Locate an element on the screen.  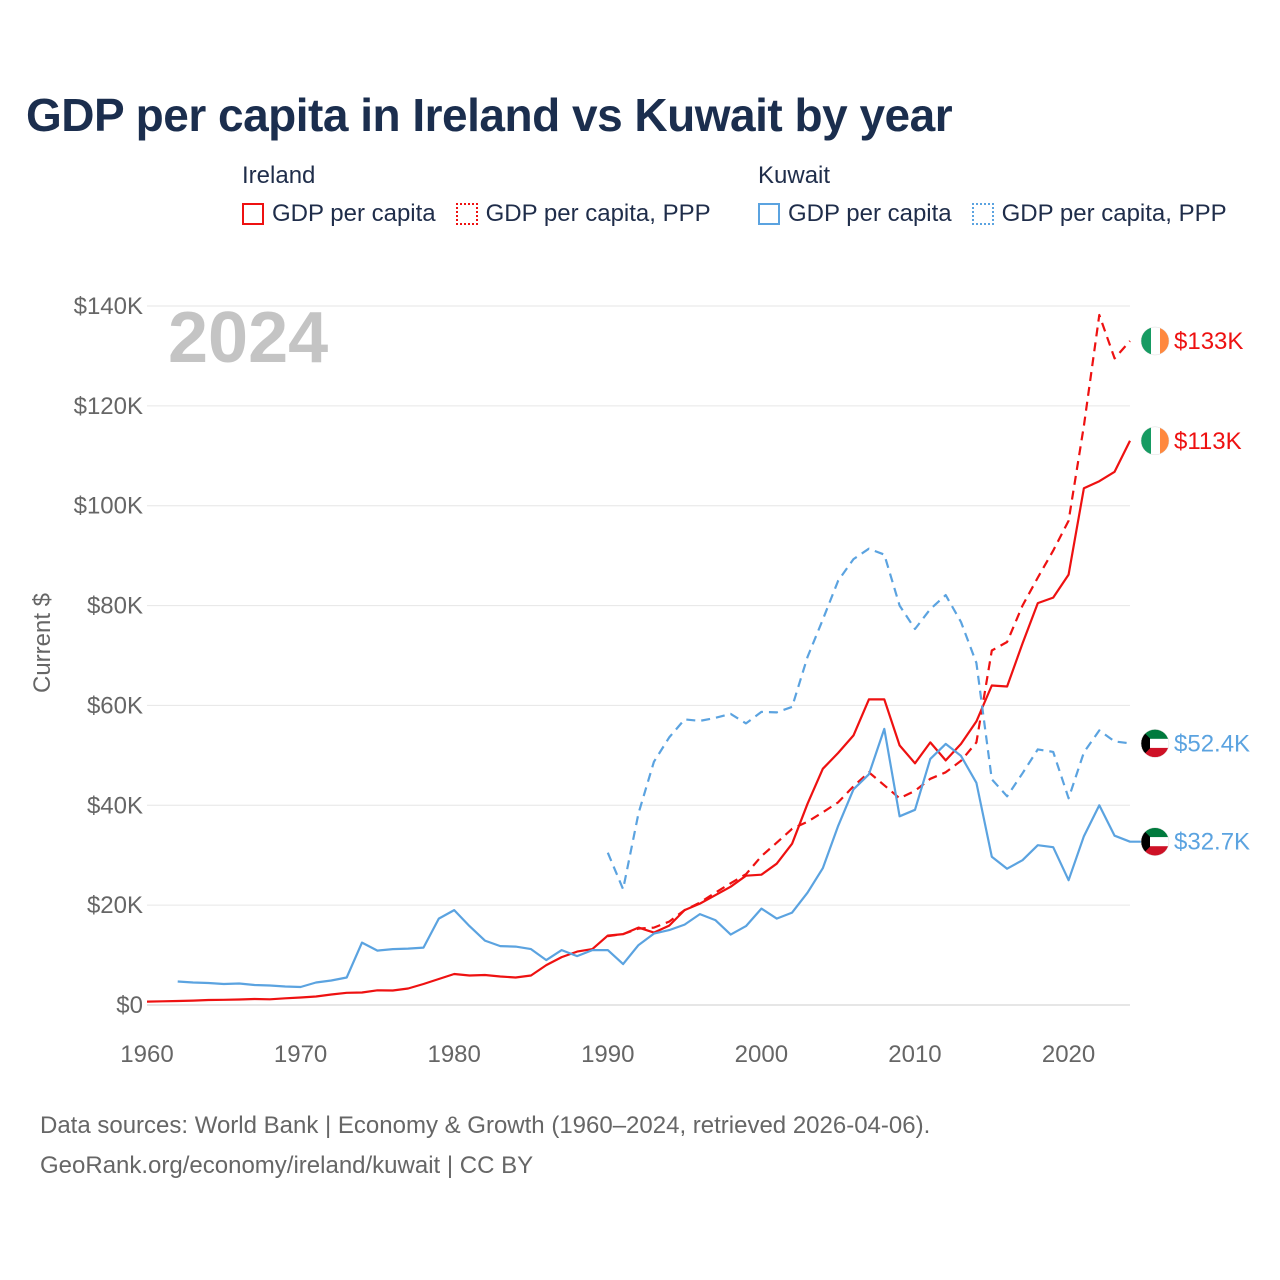
legend-swatch-kuwait-gdp is located at coordinates (769, 214).